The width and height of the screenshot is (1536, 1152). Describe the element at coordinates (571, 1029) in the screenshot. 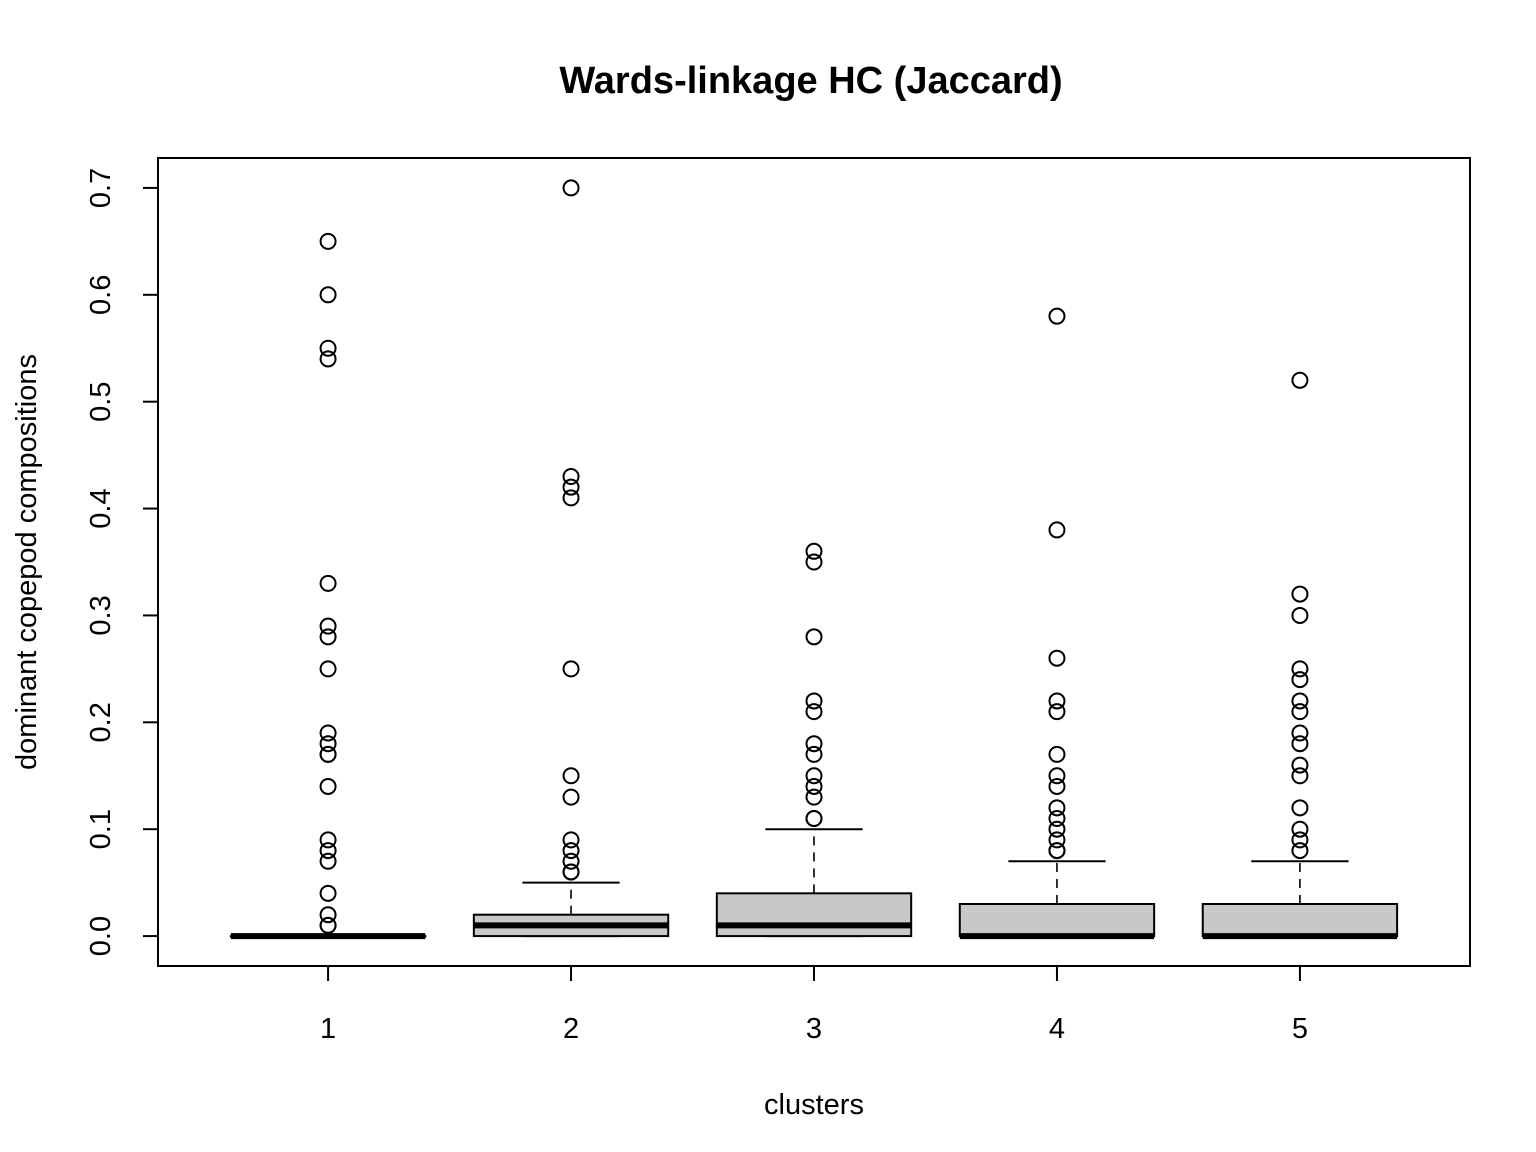

I see `x-tick-label: 2` at that location.